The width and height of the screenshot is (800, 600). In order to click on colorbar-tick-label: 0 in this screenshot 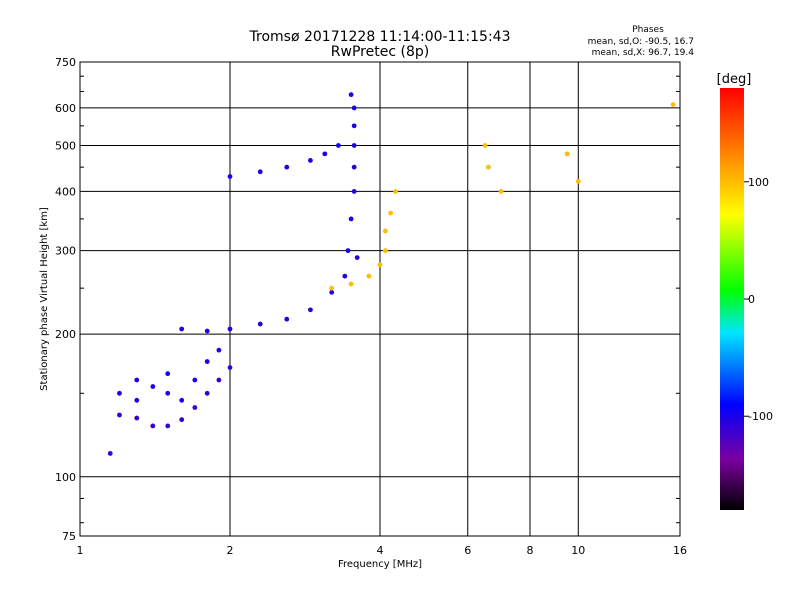, I will do `click(751, 299)`.